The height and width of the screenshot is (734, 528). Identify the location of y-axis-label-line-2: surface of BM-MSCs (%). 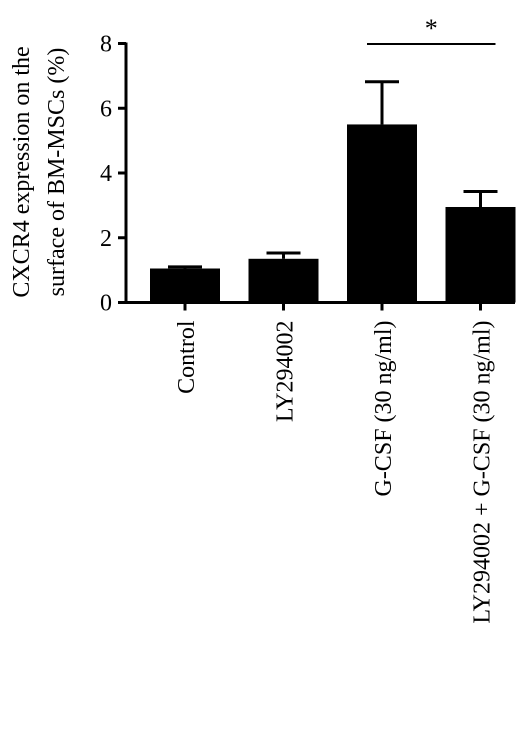
(57, 172).